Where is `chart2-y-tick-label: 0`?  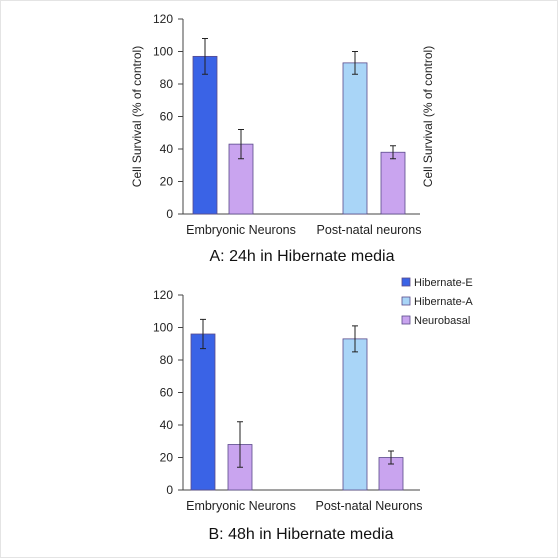 chart2-y-tick-label: 0 is located at coordinates (169, 490).